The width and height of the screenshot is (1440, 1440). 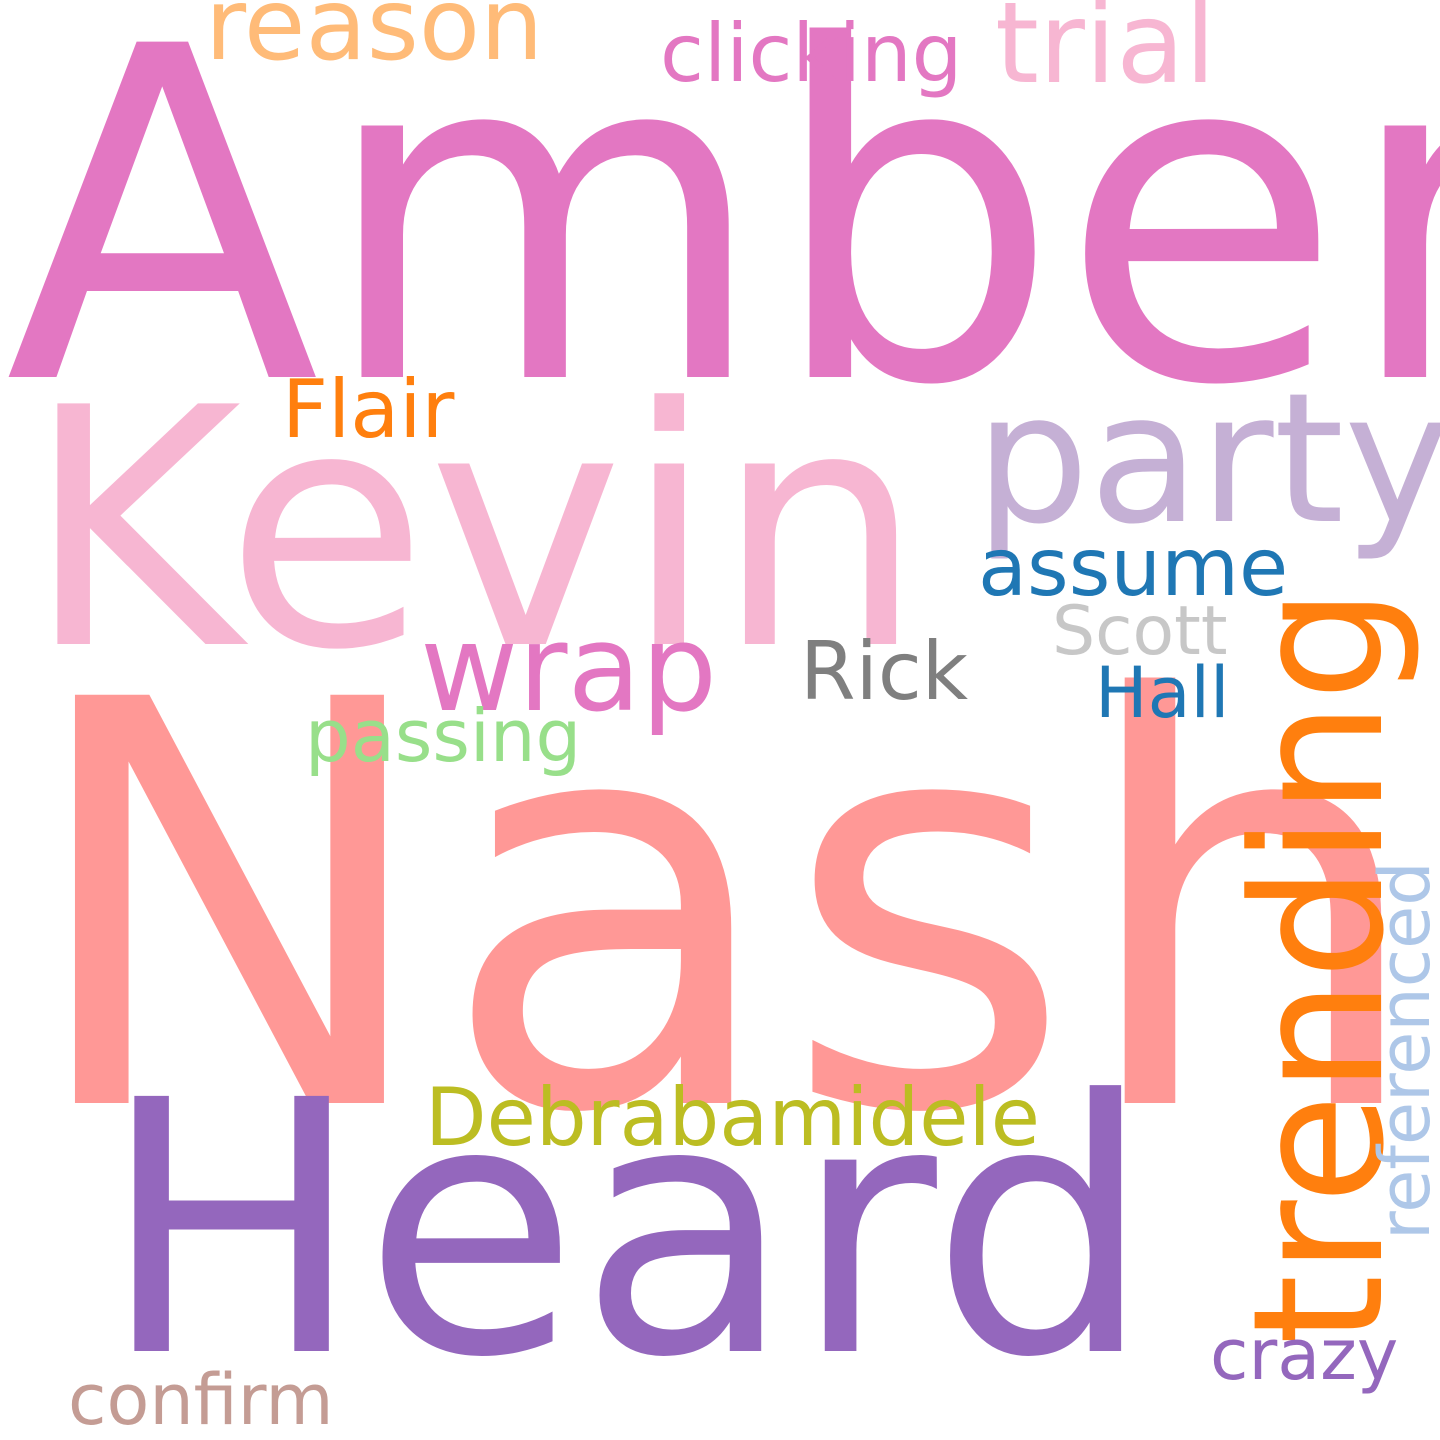 I want to click on word-wrap: wrap, so click(x=569, y=669).